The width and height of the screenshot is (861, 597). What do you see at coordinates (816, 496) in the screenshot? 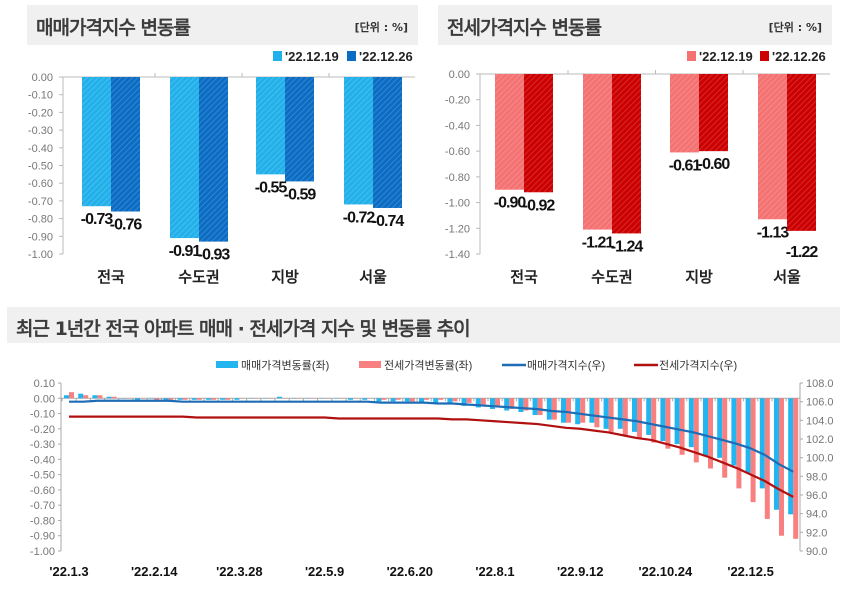
I see `right-y-tick-label: 96.0` at bounding box center [816, 496].